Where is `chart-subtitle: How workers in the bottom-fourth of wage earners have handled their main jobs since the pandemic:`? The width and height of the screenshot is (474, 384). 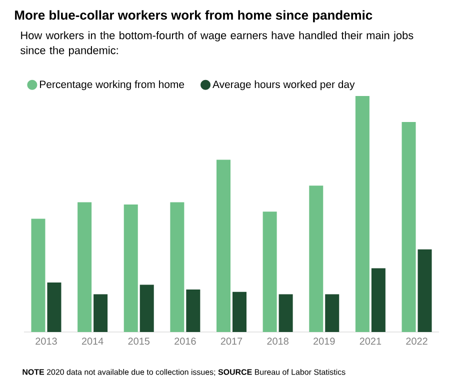
chart-subtitle: How workers in the bottom-fourth of wage earners have handled their main jobs since the pandemic: is located at coordinates (217, 43).